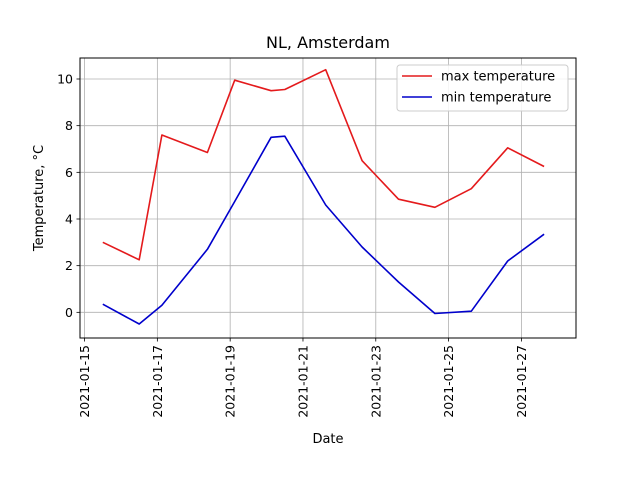 The width and height of the screenshot is (640, 480). What do you see at coordinates (84, 381) in the screenshot?
I see `x-tick-label: 2021-01-15` at bounding box center [84, 381].